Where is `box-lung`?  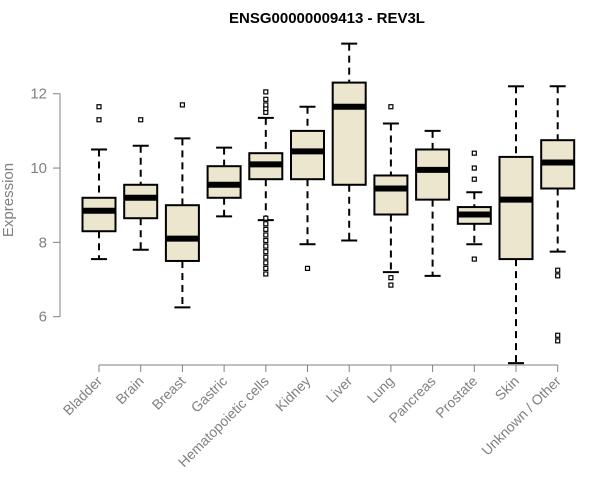 box-lung is located at coordinates (391, 196).